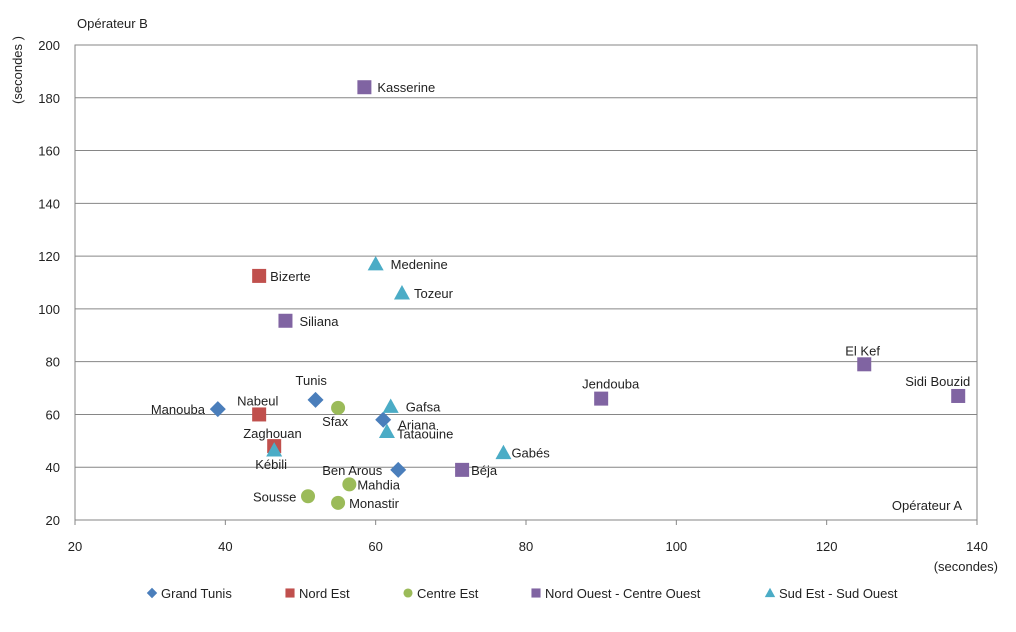  I want to click on y-tick-label: 140, so click(49, 203).